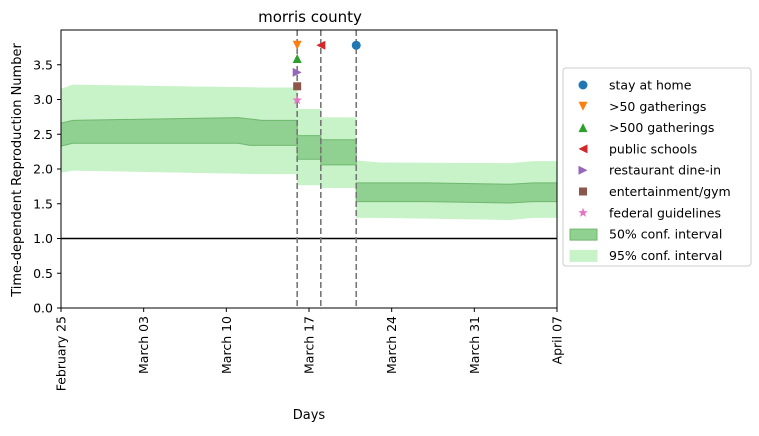 This screenshot has width=759, height=436. I want to click on intervention-marker-stay-at-home, so click(356, 45).